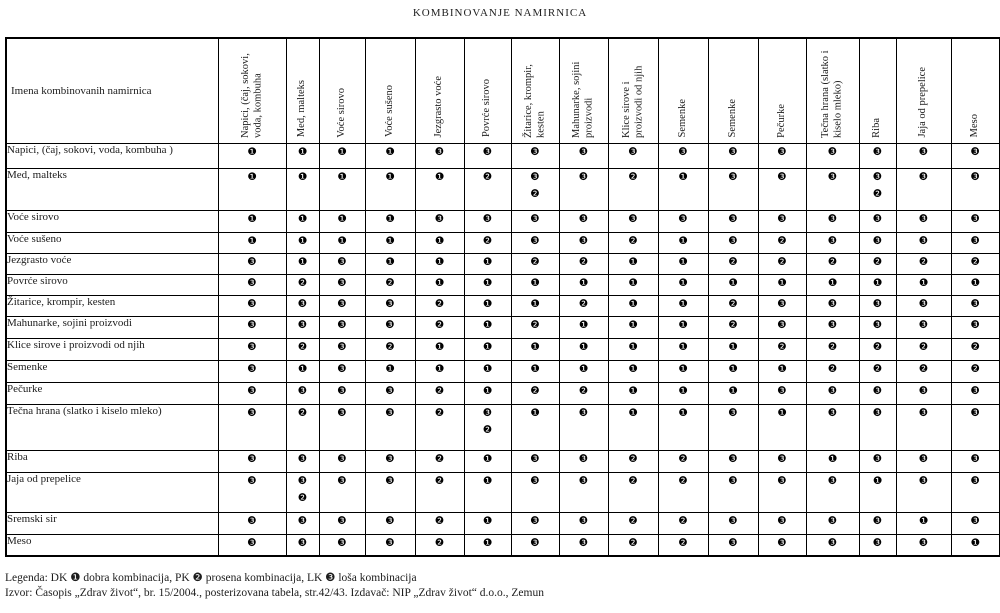 The image size is (1000, 613). I want to click on row-label: Med, malteks, so click(112, 189).